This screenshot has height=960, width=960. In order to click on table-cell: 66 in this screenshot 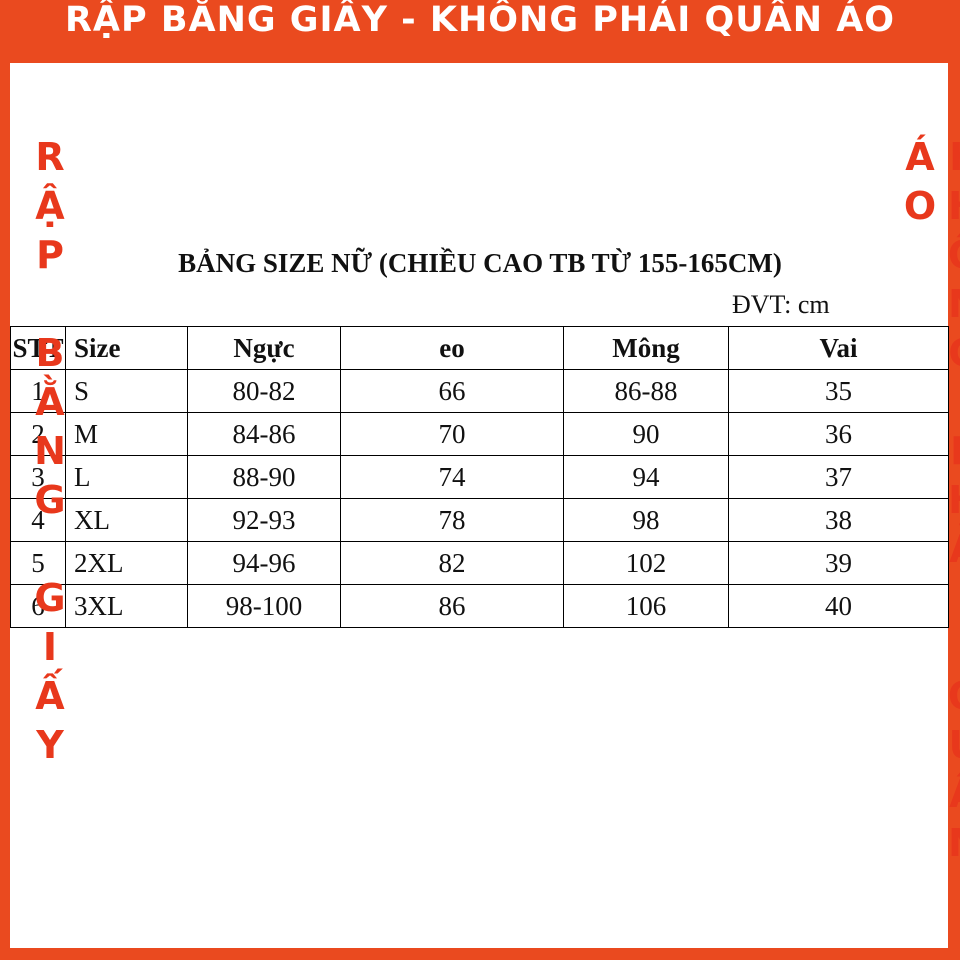, I will do `click(452, 391)`.